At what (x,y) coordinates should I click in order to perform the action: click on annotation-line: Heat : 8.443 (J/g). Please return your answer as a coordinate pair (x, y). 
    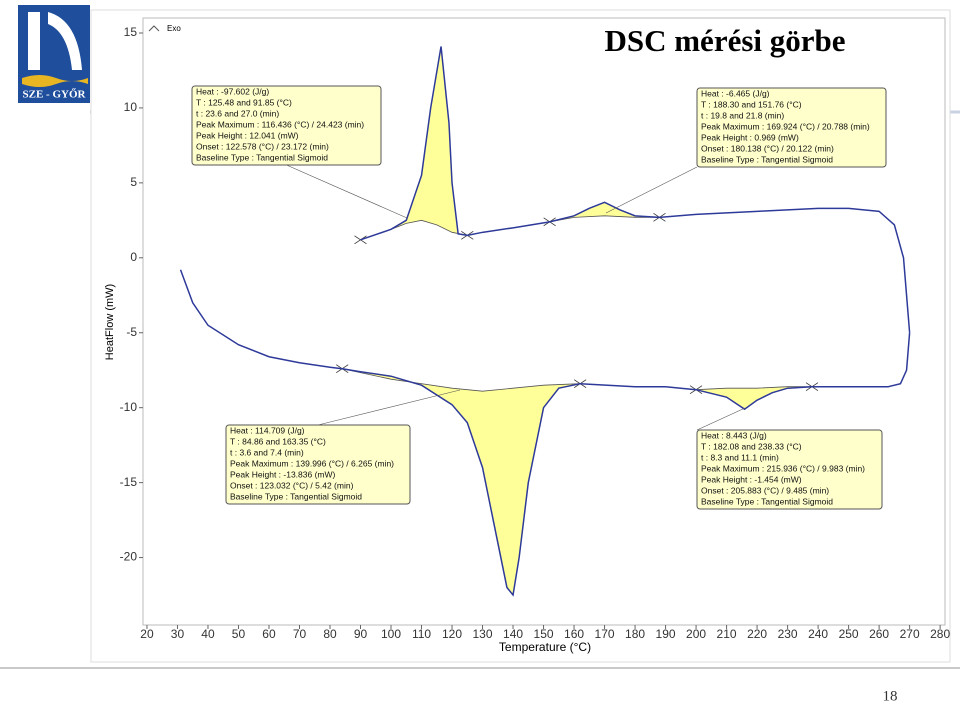
    Looking at the image, I should click on (734, 435).